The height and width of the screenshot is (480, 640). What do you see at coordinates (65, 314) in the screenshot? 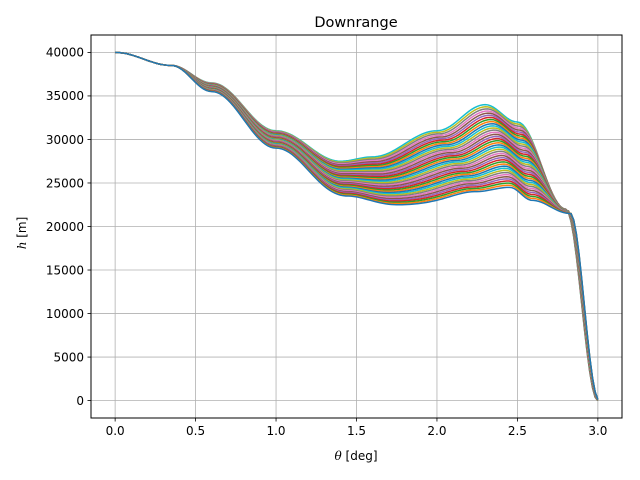
I see `y-tick-label: 10000` at bounding box center [65, 314].